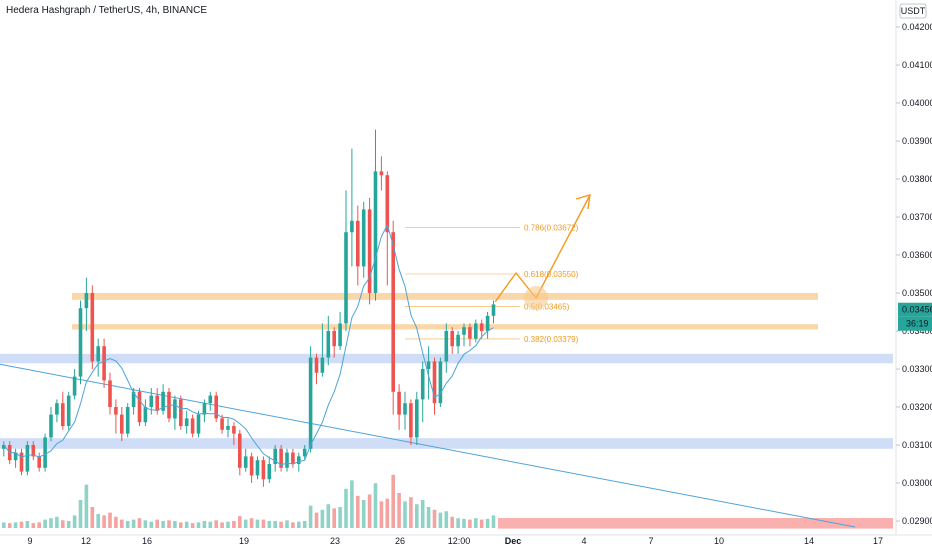 This screenshot has width=932, height=550. What do you see at coordinates (695, 523) in the screenshot?
I see `zone-base` at bounding box center [695, 523].